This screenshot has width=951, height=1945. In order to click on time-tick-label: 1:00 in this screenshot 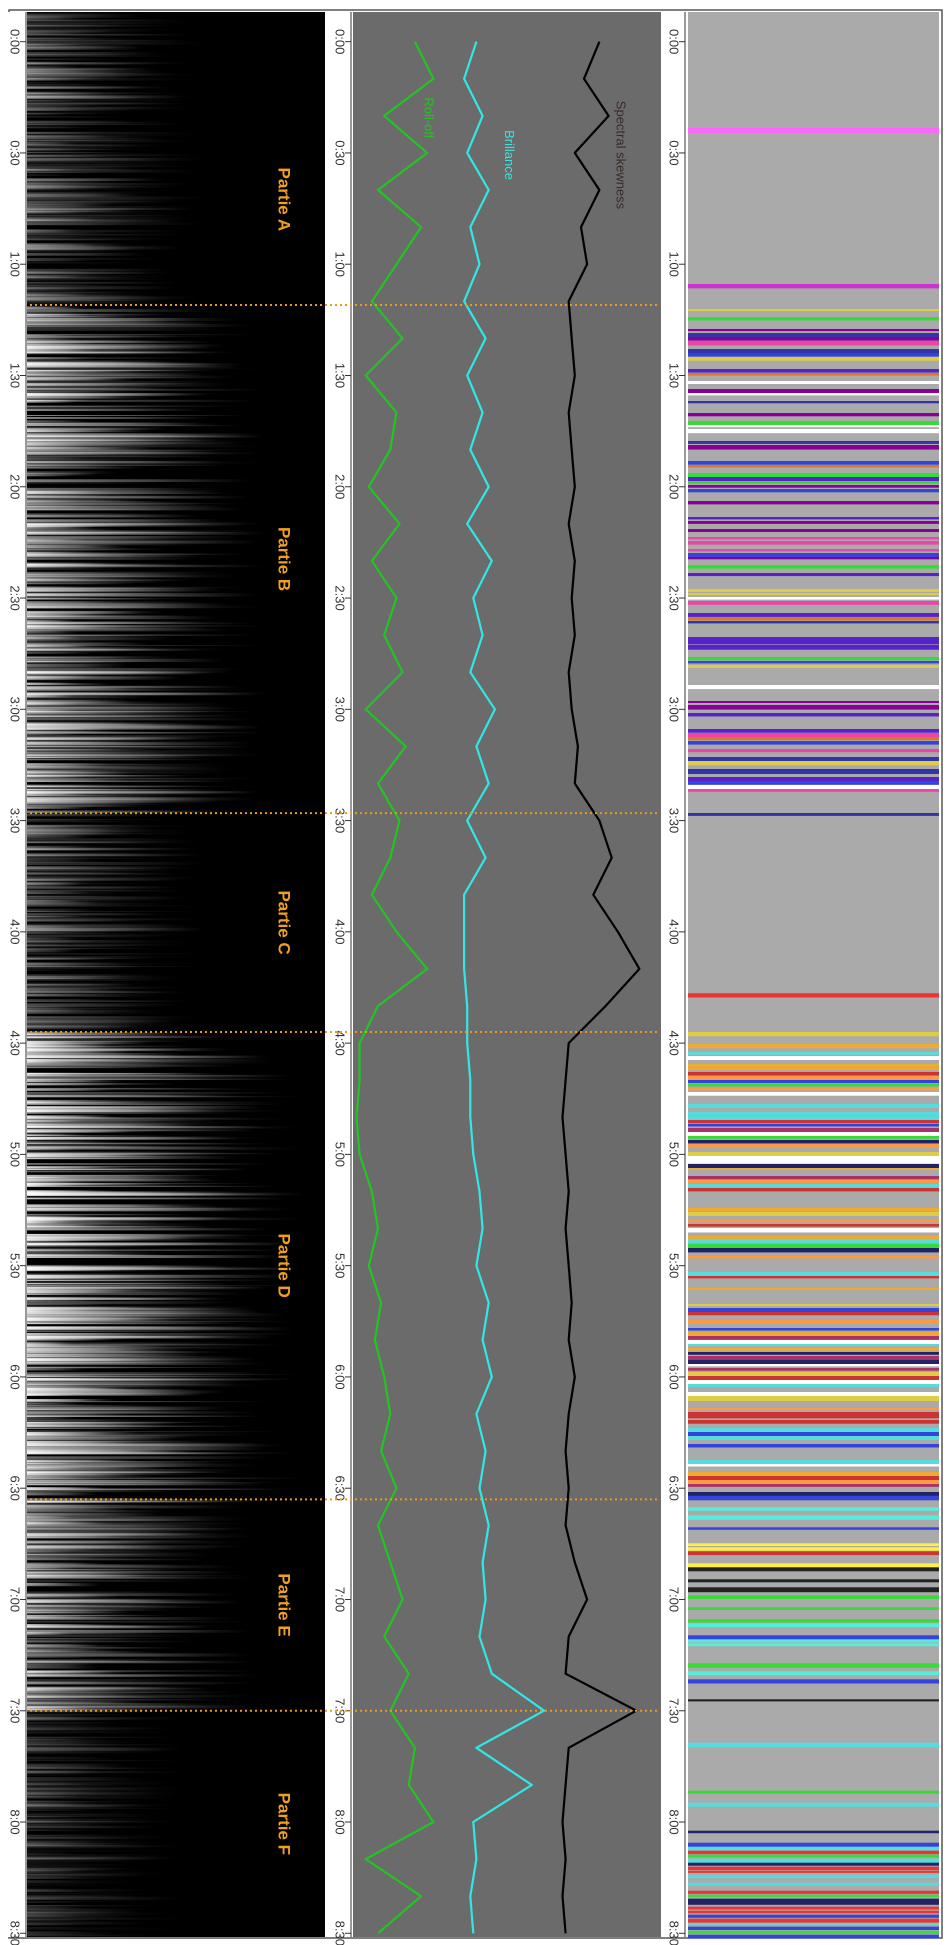, I will do `click(674, 264)`.